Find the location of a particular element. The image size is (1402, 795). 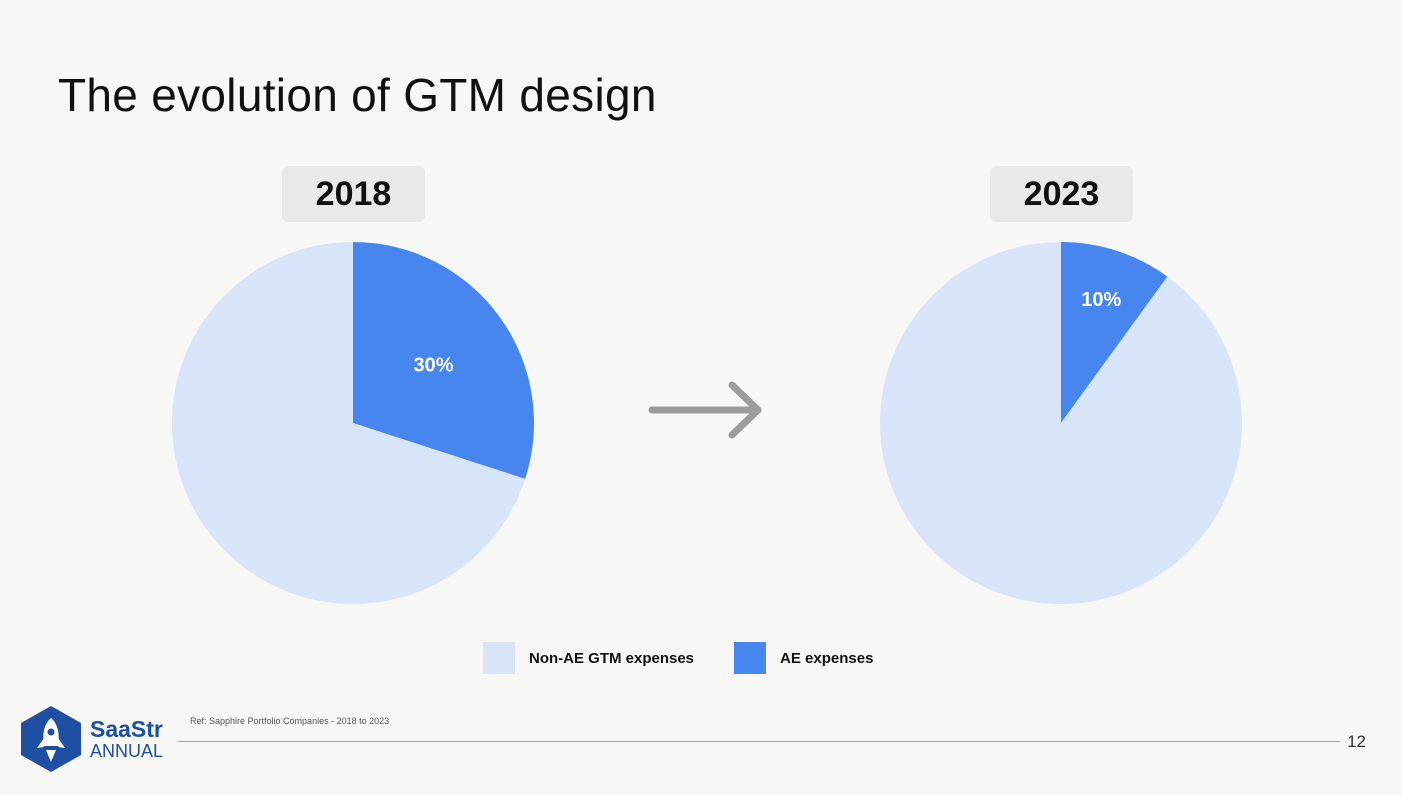

logo-subtitle: ANNUAL is located at coordinates (127, 751).